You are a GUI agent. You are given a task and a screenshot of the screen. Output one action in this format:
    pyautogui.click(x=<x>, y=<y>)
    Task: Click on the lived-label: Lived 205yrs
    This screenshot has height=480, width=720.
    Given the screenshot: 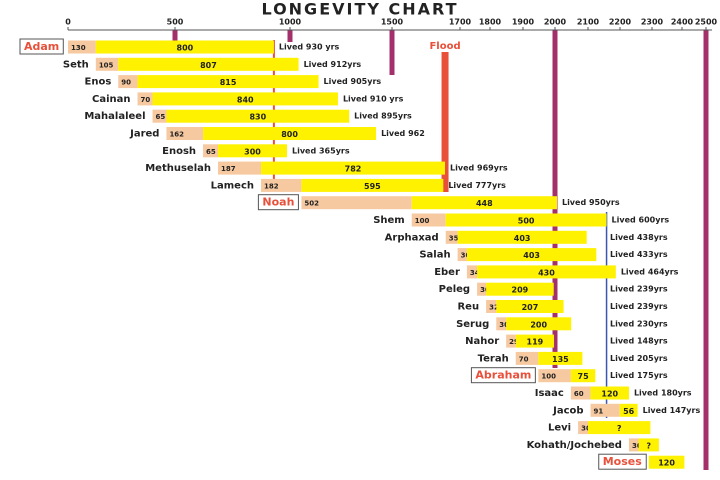 What is the action you would take?
    pyautogui.click(x=639, y=358)
    